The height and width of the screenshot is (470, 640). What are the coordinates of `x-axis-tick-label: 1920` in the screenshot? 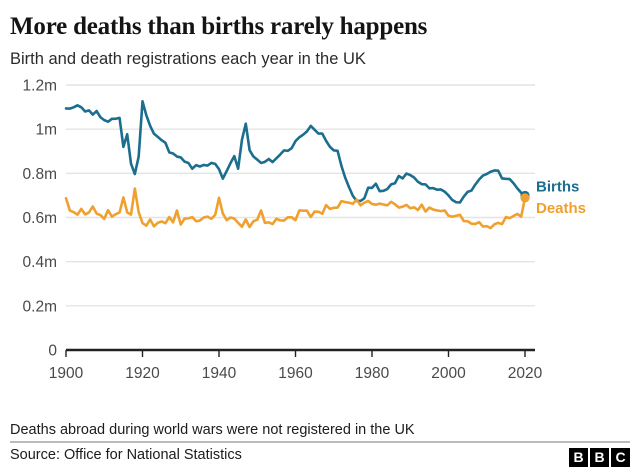 It's located at (142, 373).